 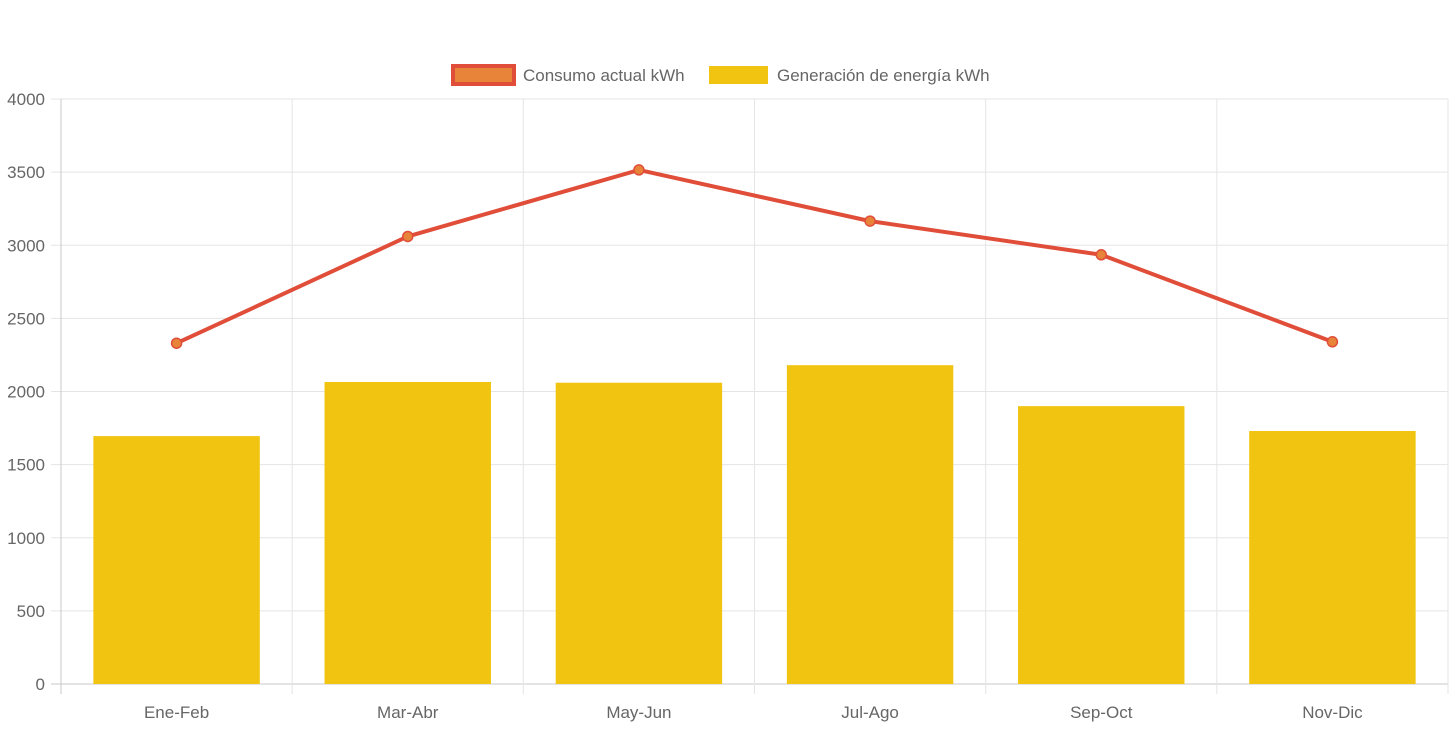 What do you see at coordinates (176, 343) in the screenshot?
I see `point-consumo-ene-feb` at bounding box center [176, 343].